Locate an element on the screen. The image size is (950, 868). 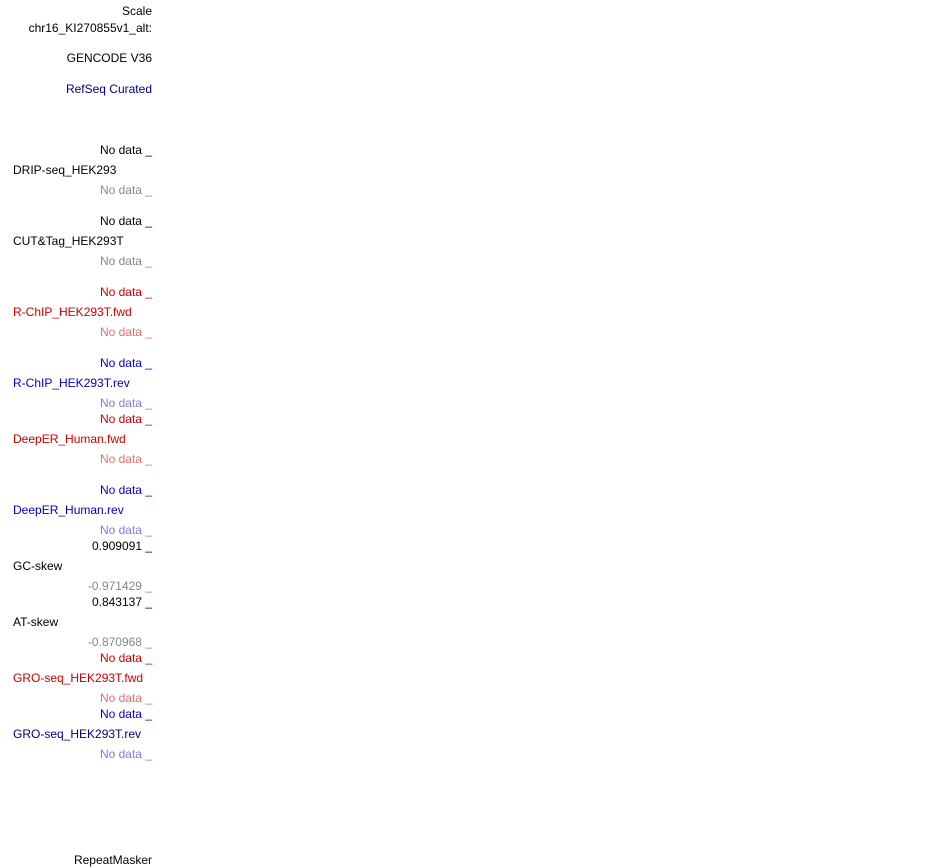
gro-rev-track-label: GRO-seq_HEK293T.rev is located at coordinates (77, 734).